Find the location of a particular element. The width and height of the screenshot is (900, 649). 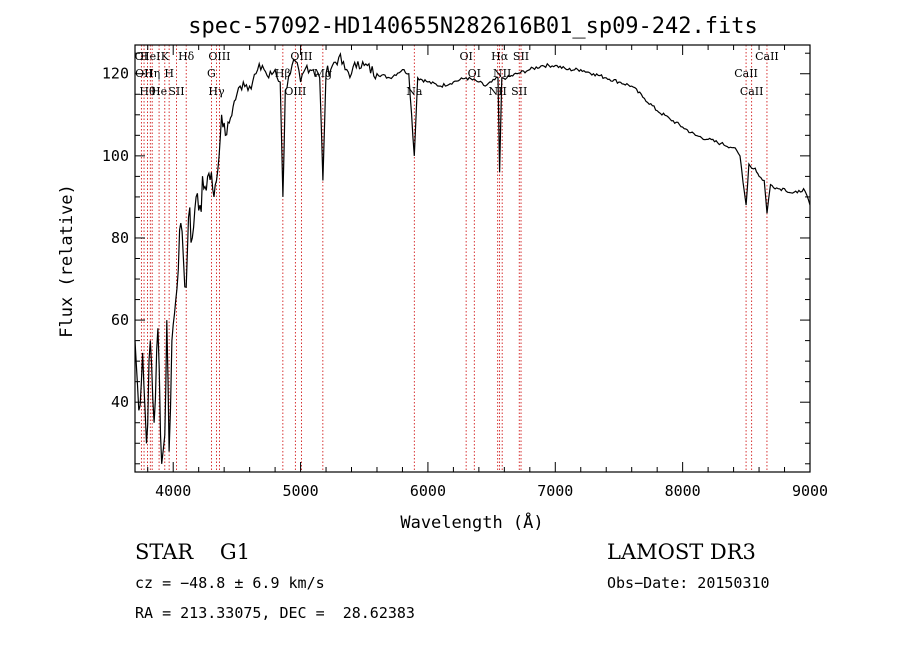

line-label: Hθ is located at coordinates (147, 91).